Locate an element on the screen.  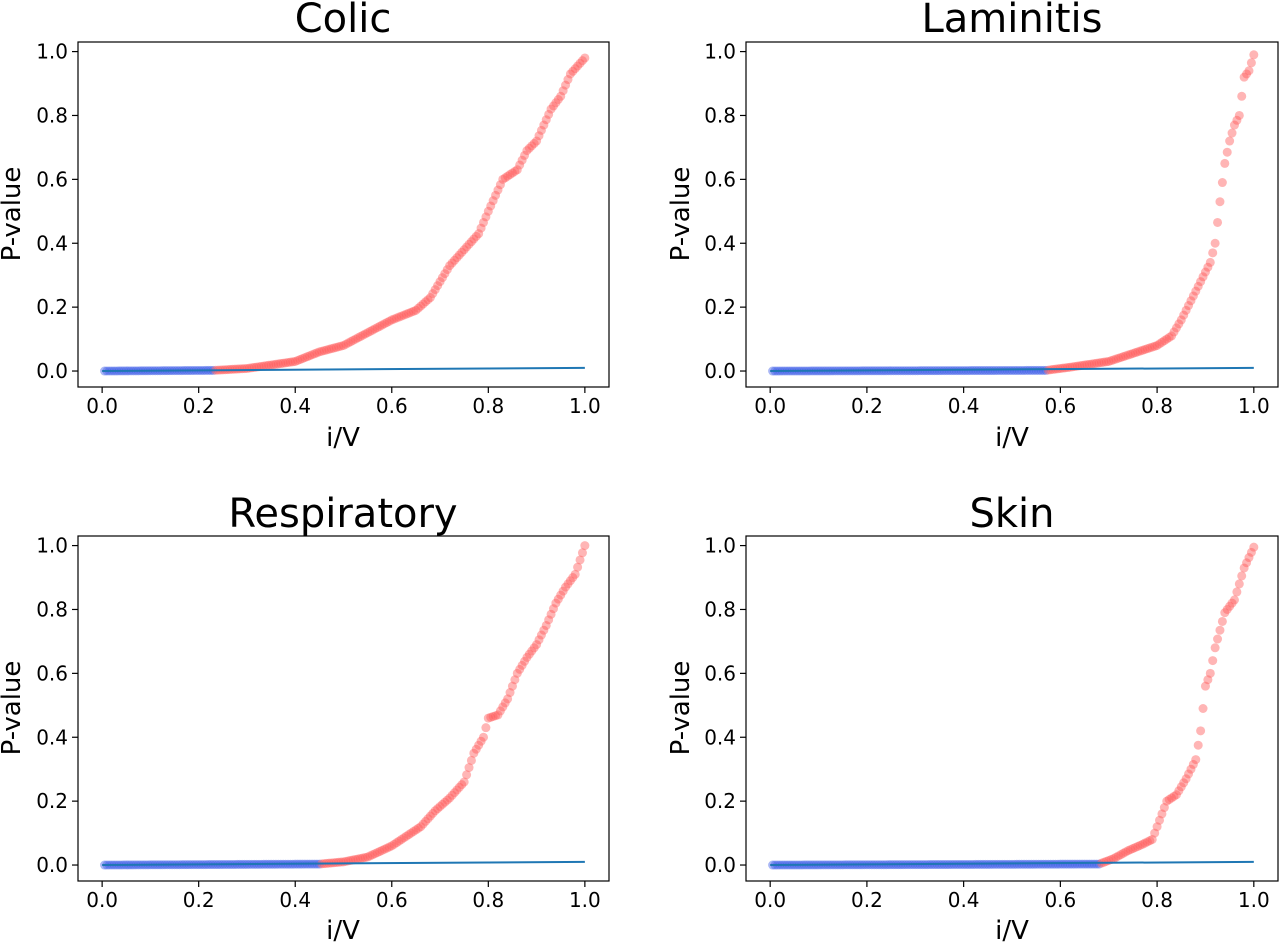
x-tick-label: 1.0 is located at coordinates (1254, 900).